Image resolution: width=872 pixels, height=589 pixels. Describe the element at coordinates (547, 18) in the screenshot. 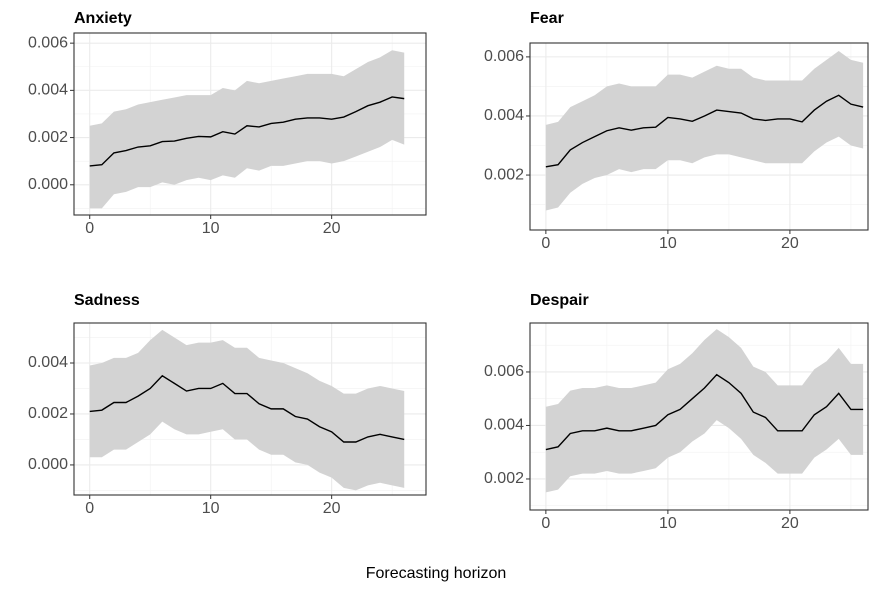

I see `panel-title: Fear` at that location.